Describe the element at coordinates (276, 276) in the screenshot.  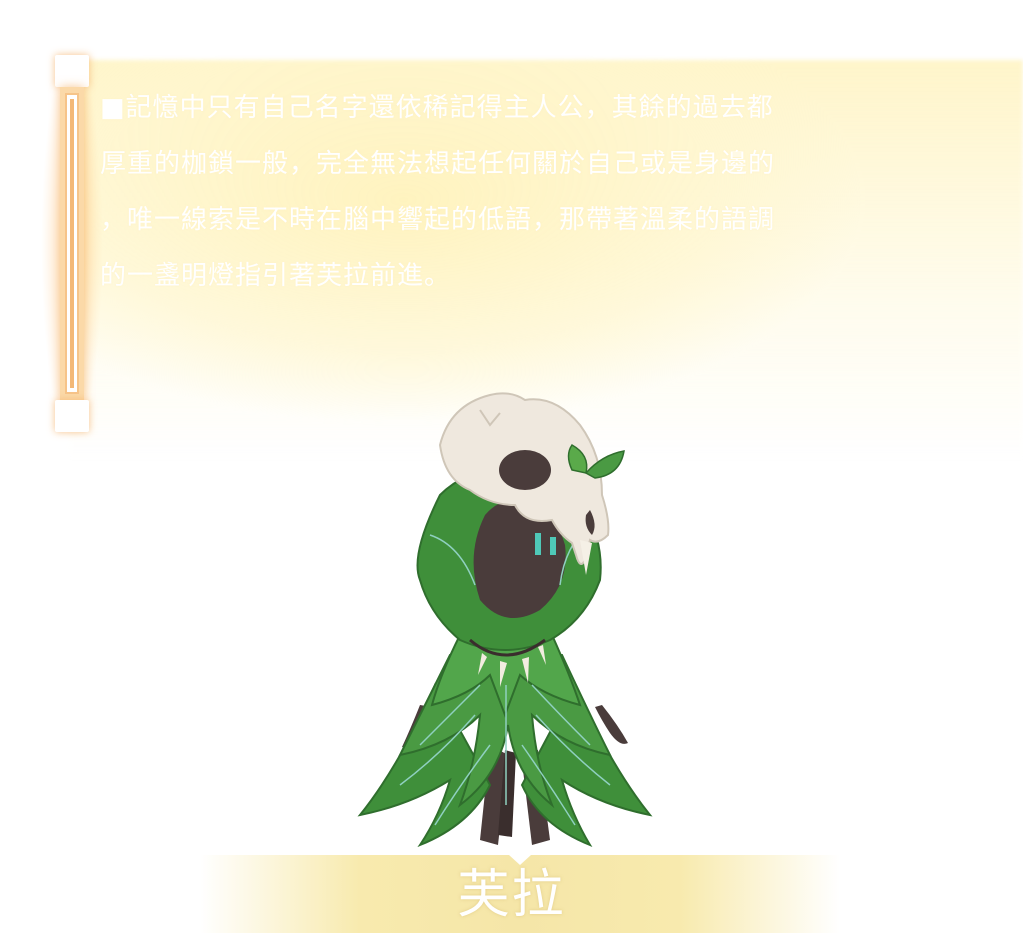
I see `story-line: 的一盞明燈指引著芙拉前進。` at that location.